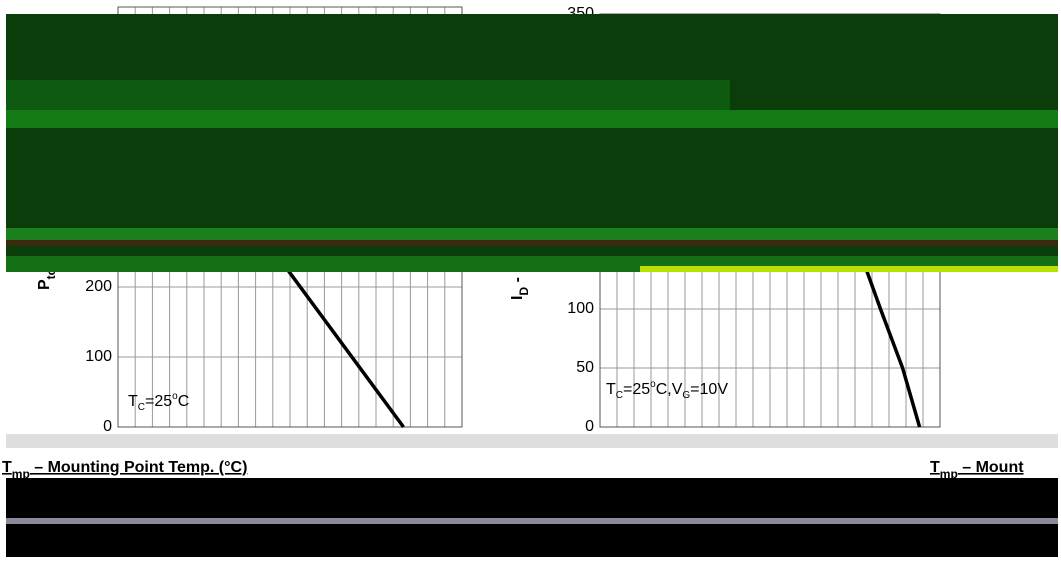 This screenshot has height=562, width=1061. What do you see at coordinates (139, 467) in the screenshot?
I see `x-axis-label-part: – Mounting Point Temp. (°C)` at bounding box center [139, 467].